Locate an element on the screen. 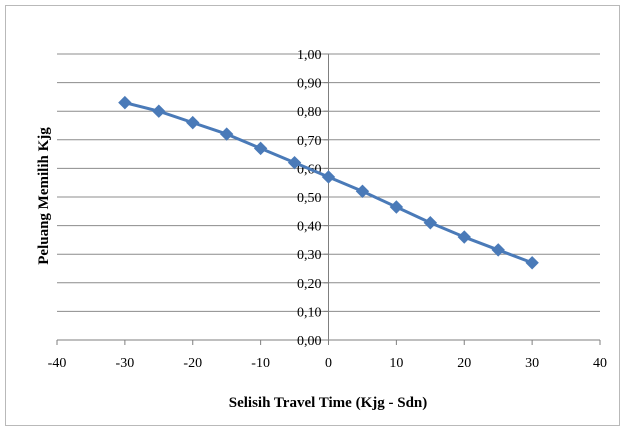 This screenshot has height=433, width=627. x-tick-label: 40 is located at coordinates (600, 363).